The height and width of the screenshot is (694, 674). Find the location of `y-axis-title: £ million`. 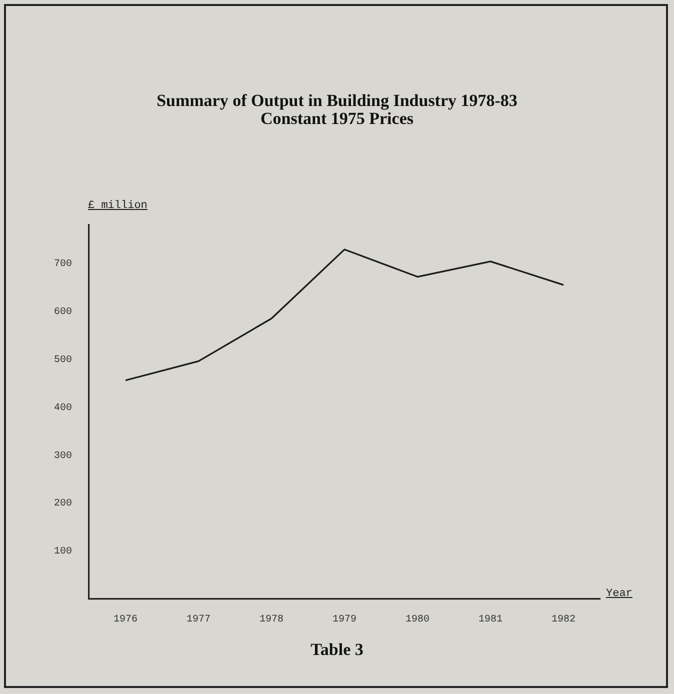

y-axis-title: £ million is located at coordinates (118, 206).